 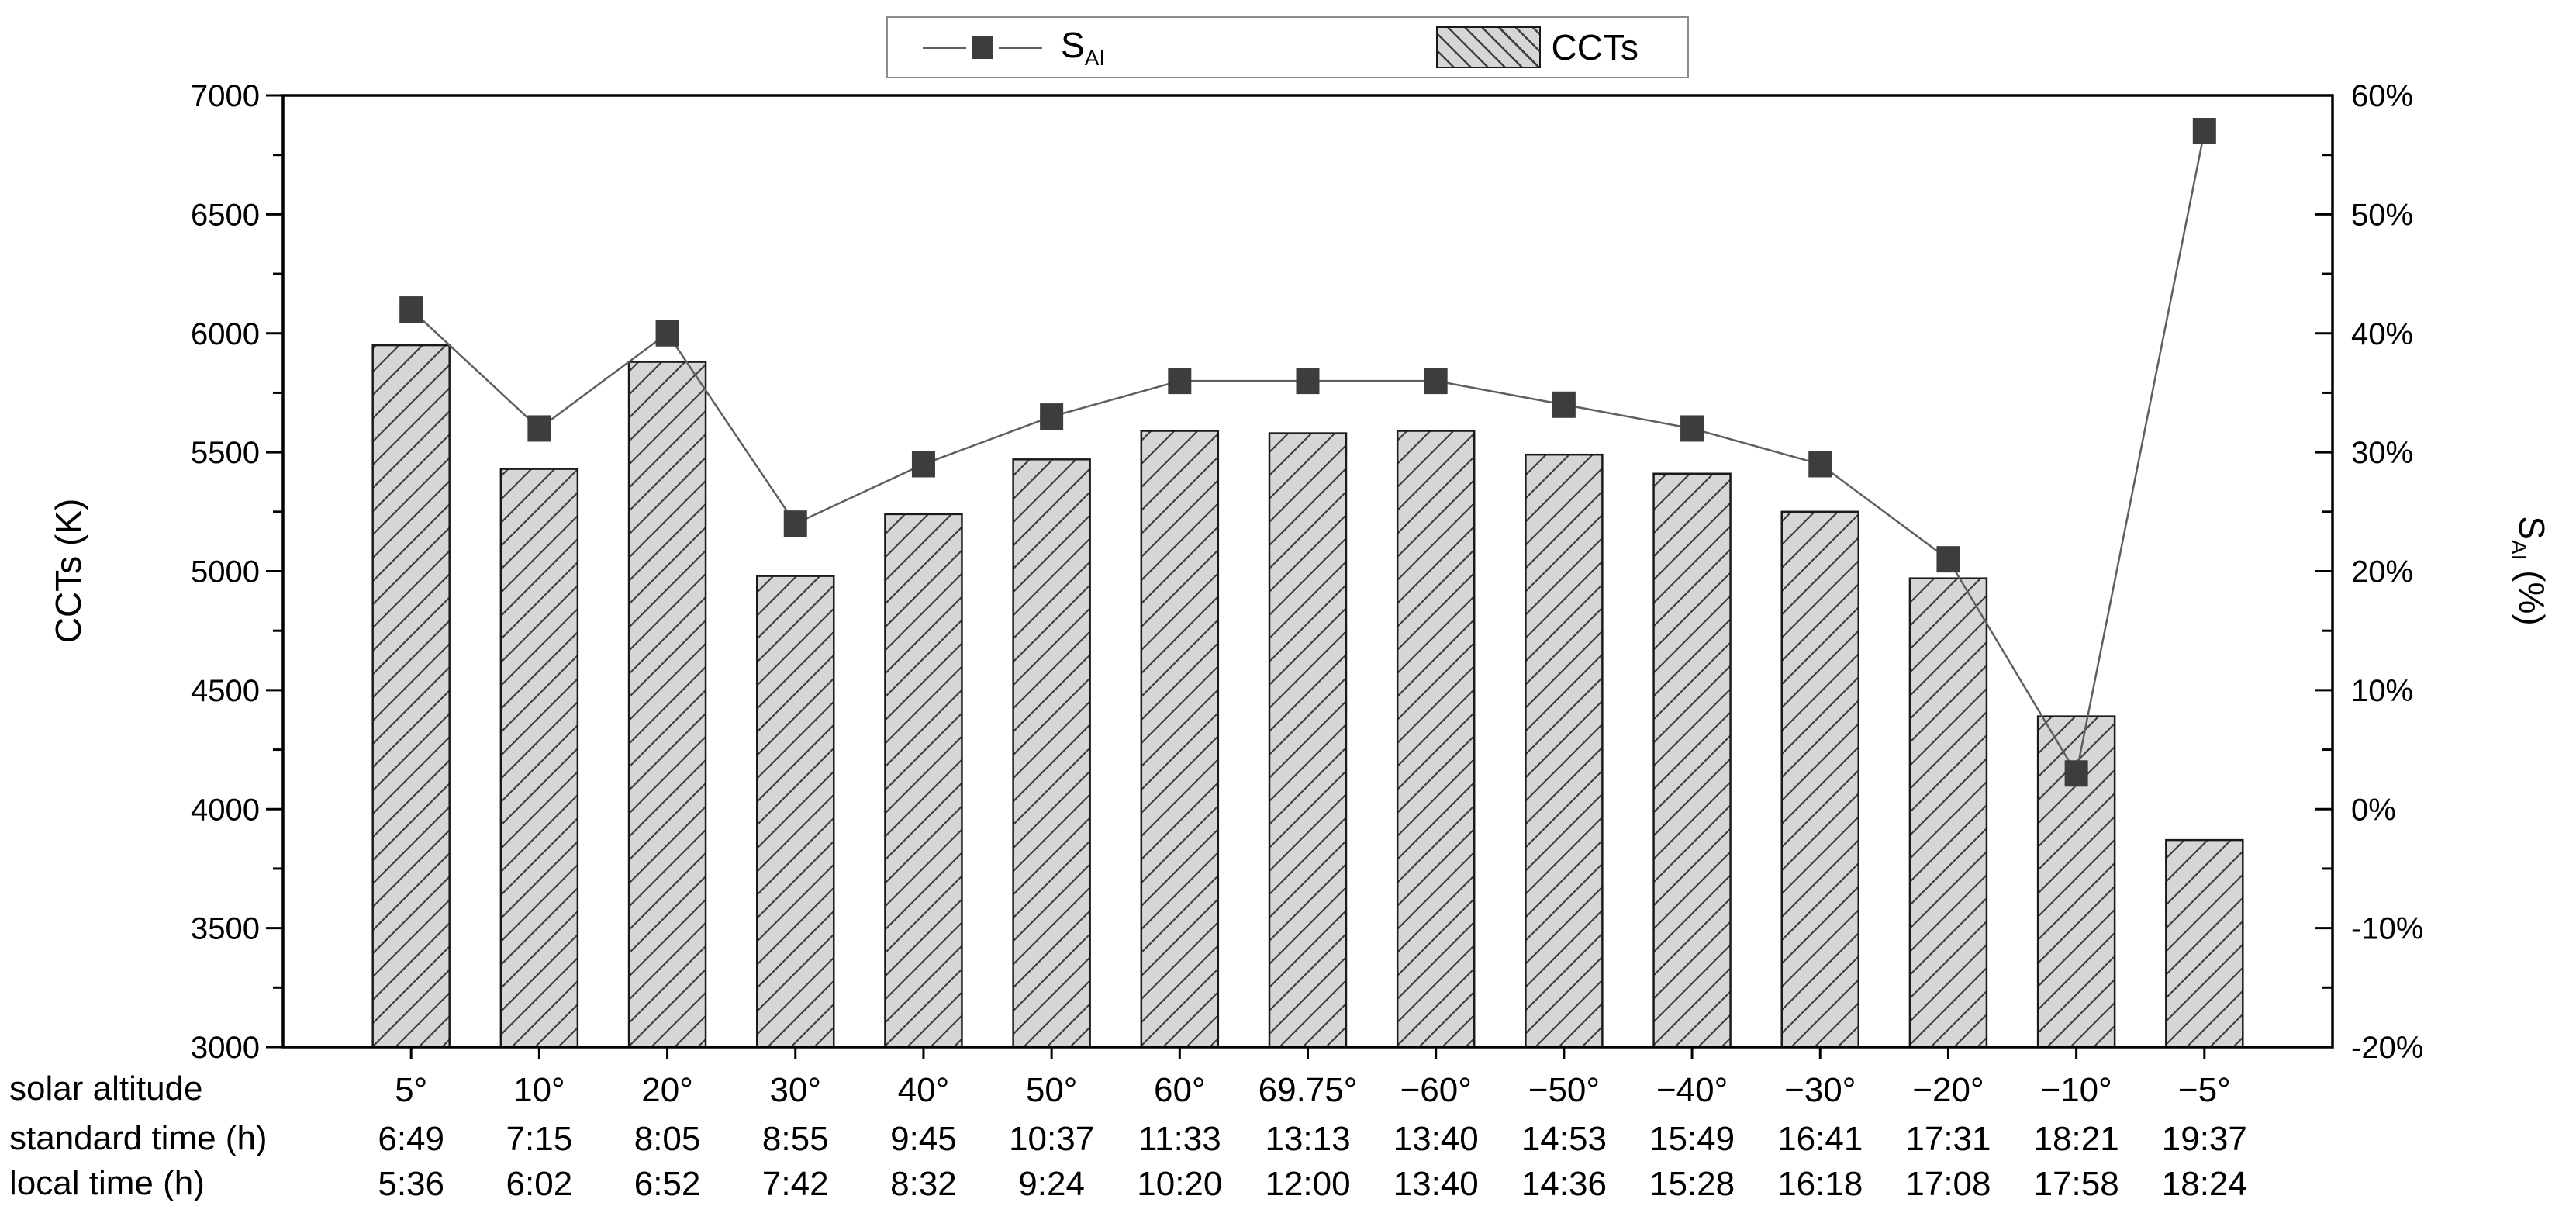 I want to click on xrow-altitude-value: 50°, so click(x=1052, y=1090).